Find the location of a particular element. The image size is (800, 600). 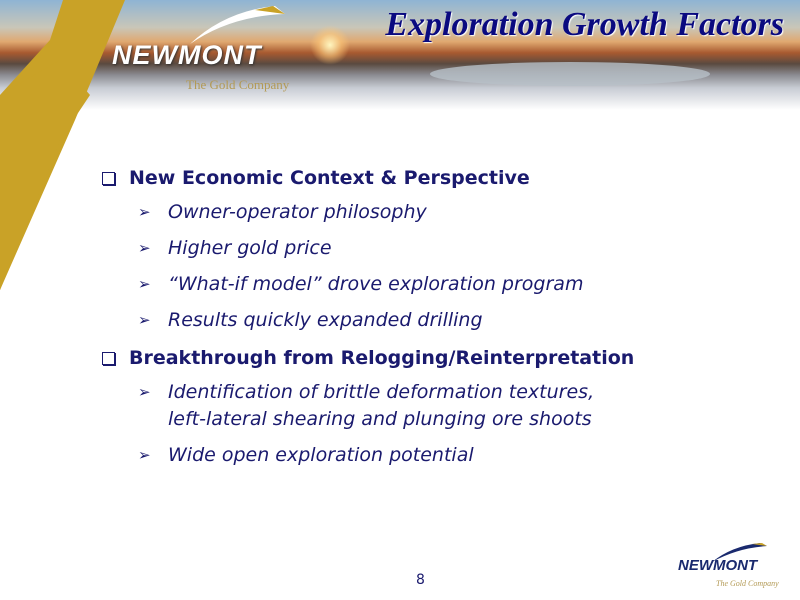

logo-tagline: The Gold Company is located at coordinates (238, 84).